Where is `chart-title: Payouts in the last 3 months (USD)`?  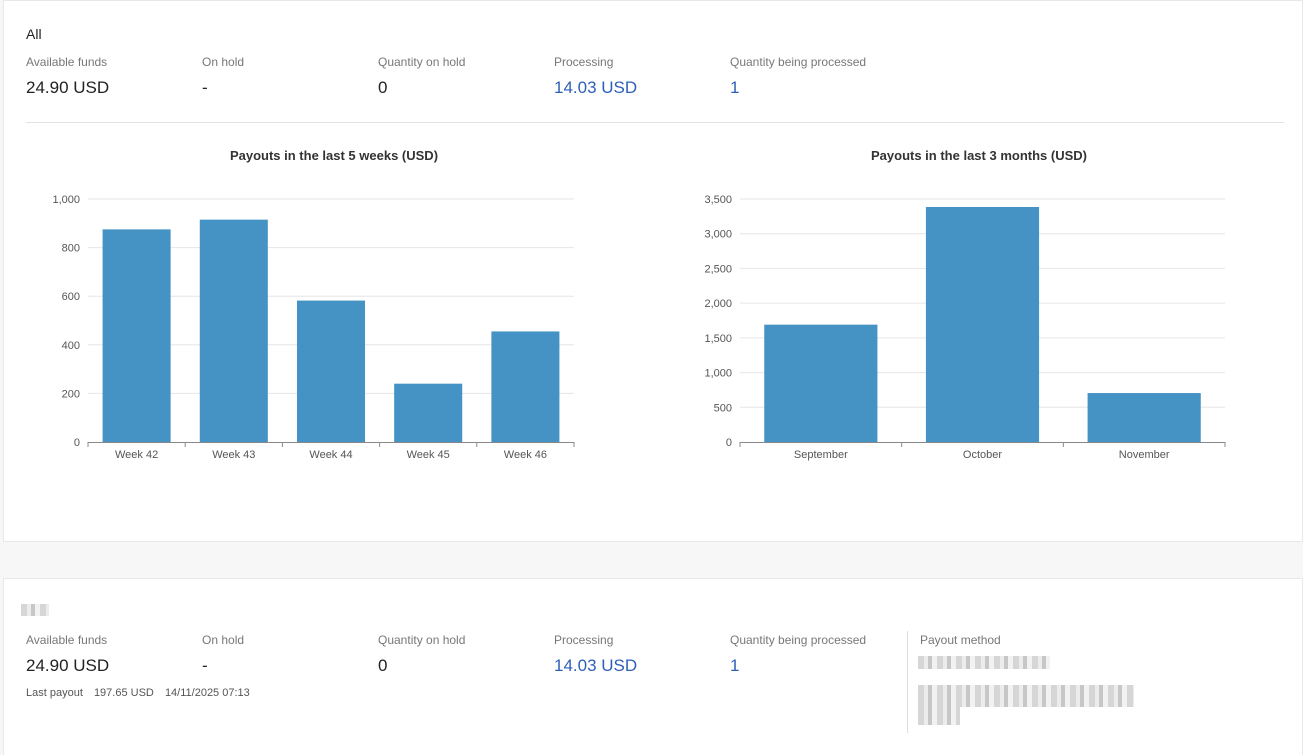
chart-title: Payouts in the last 3 months (USD) is located at coordinates (979, 155).